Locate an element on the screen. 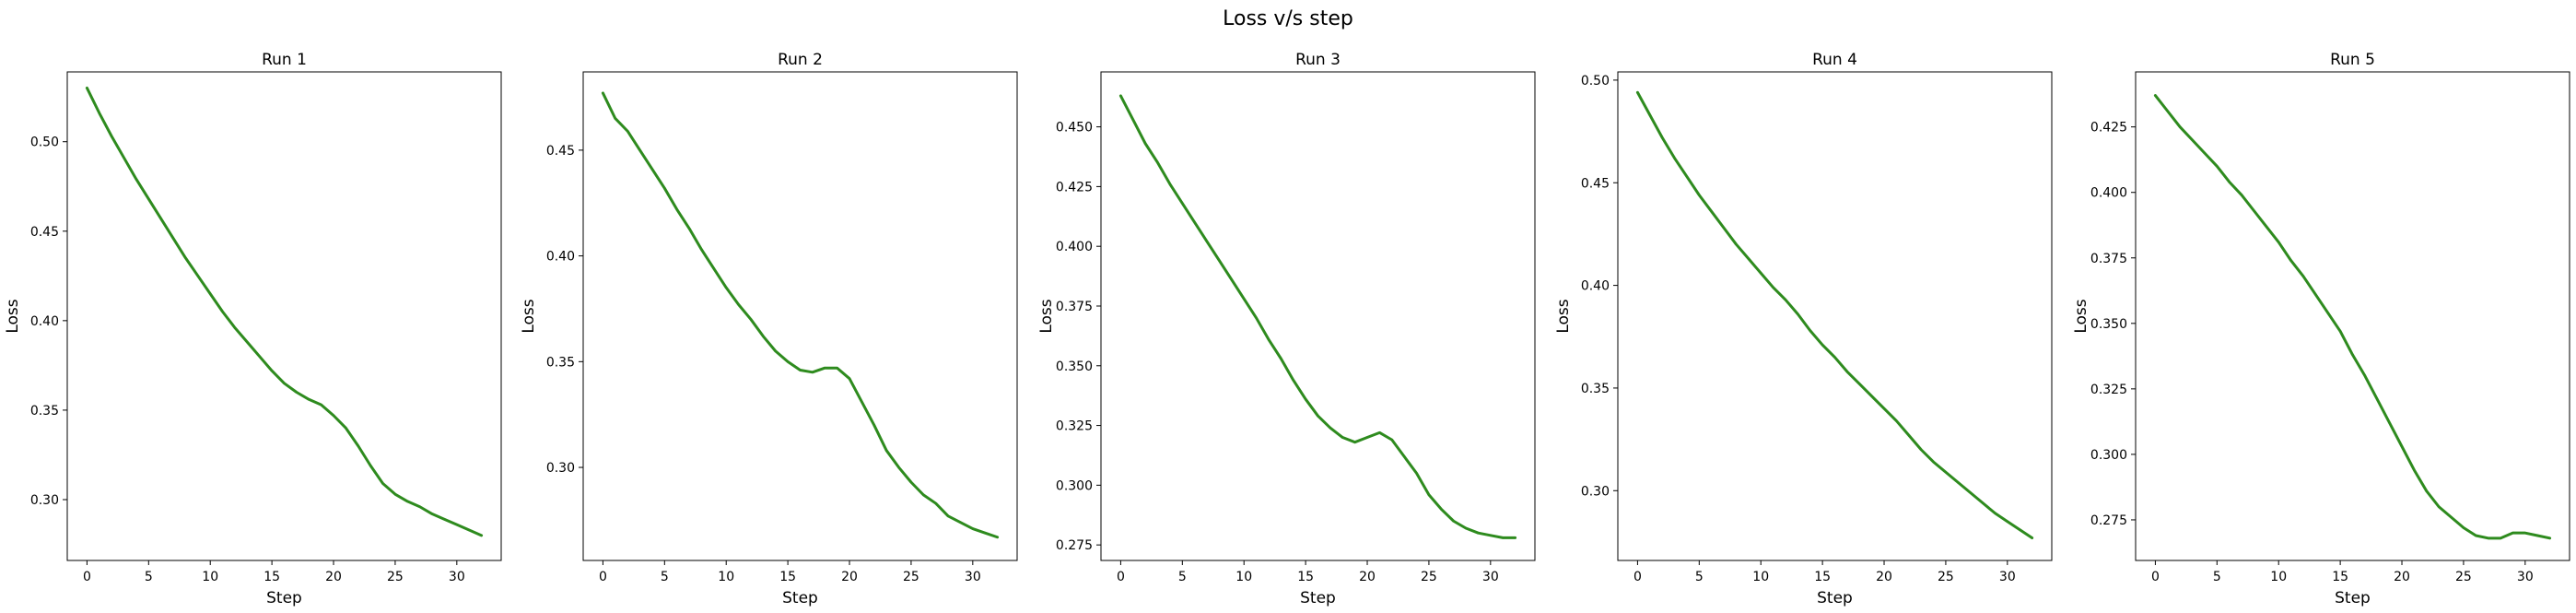 The height and width of the screenshot is (613, 2576). chart-4-xtick-label-2: 10 is located at coordinates (2278, 577).